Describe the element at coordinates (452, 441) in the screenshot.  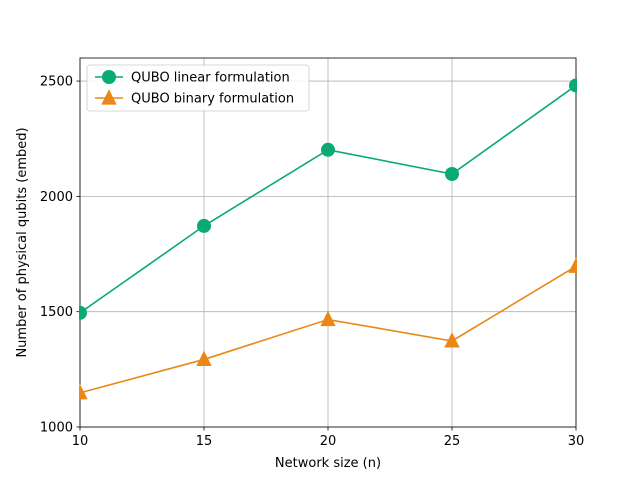
I see `x-tick-label: 25` at that location.